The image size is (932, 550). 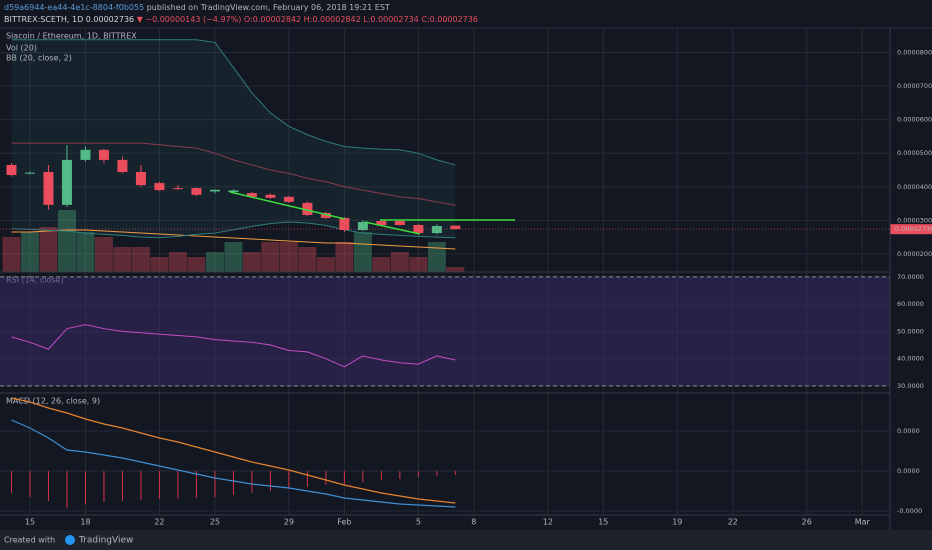 I want to click on bb-lower, so click(x=233, y=230).